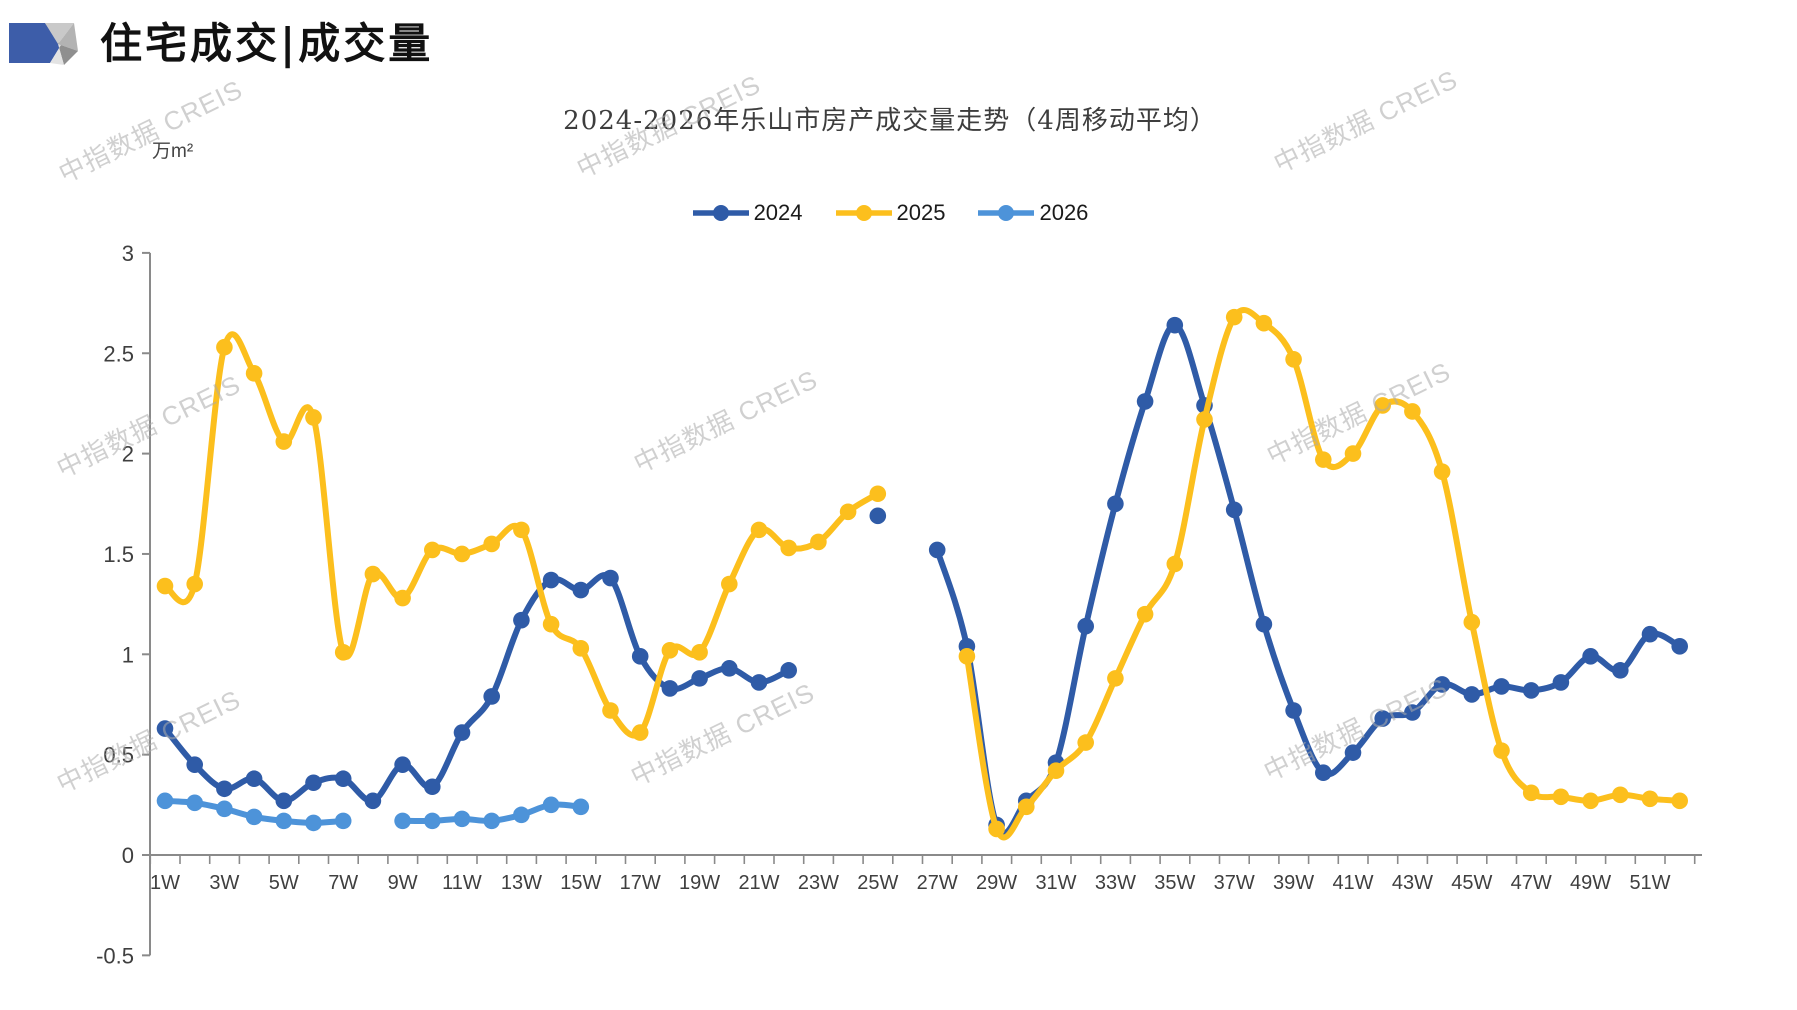 The image size is (1797, 1010). Describe the element at coordinates (521, 815) in the screenshot. I see `data-point-2026-13W` at that location.